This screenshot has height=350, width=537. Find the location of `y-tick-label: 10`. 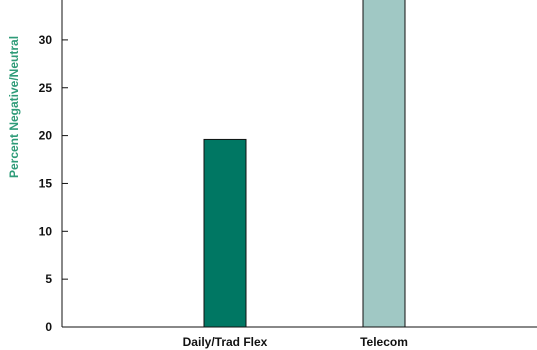

y-tick-label: 10 is located at coordinates (46, 231).